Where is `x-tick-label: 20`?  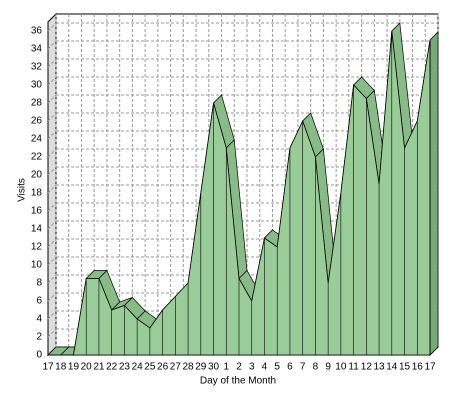 x-tick-label: 20 is located at coordinates (87, 367).